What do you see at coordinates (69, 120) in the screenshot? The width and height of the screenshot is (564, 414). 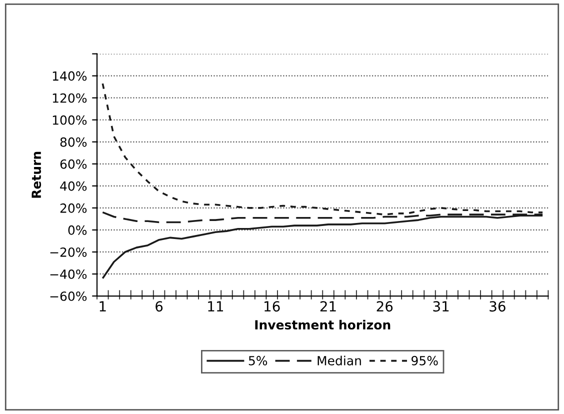 I see `y-tick-label: 100%` at bounding box center [69, 120].